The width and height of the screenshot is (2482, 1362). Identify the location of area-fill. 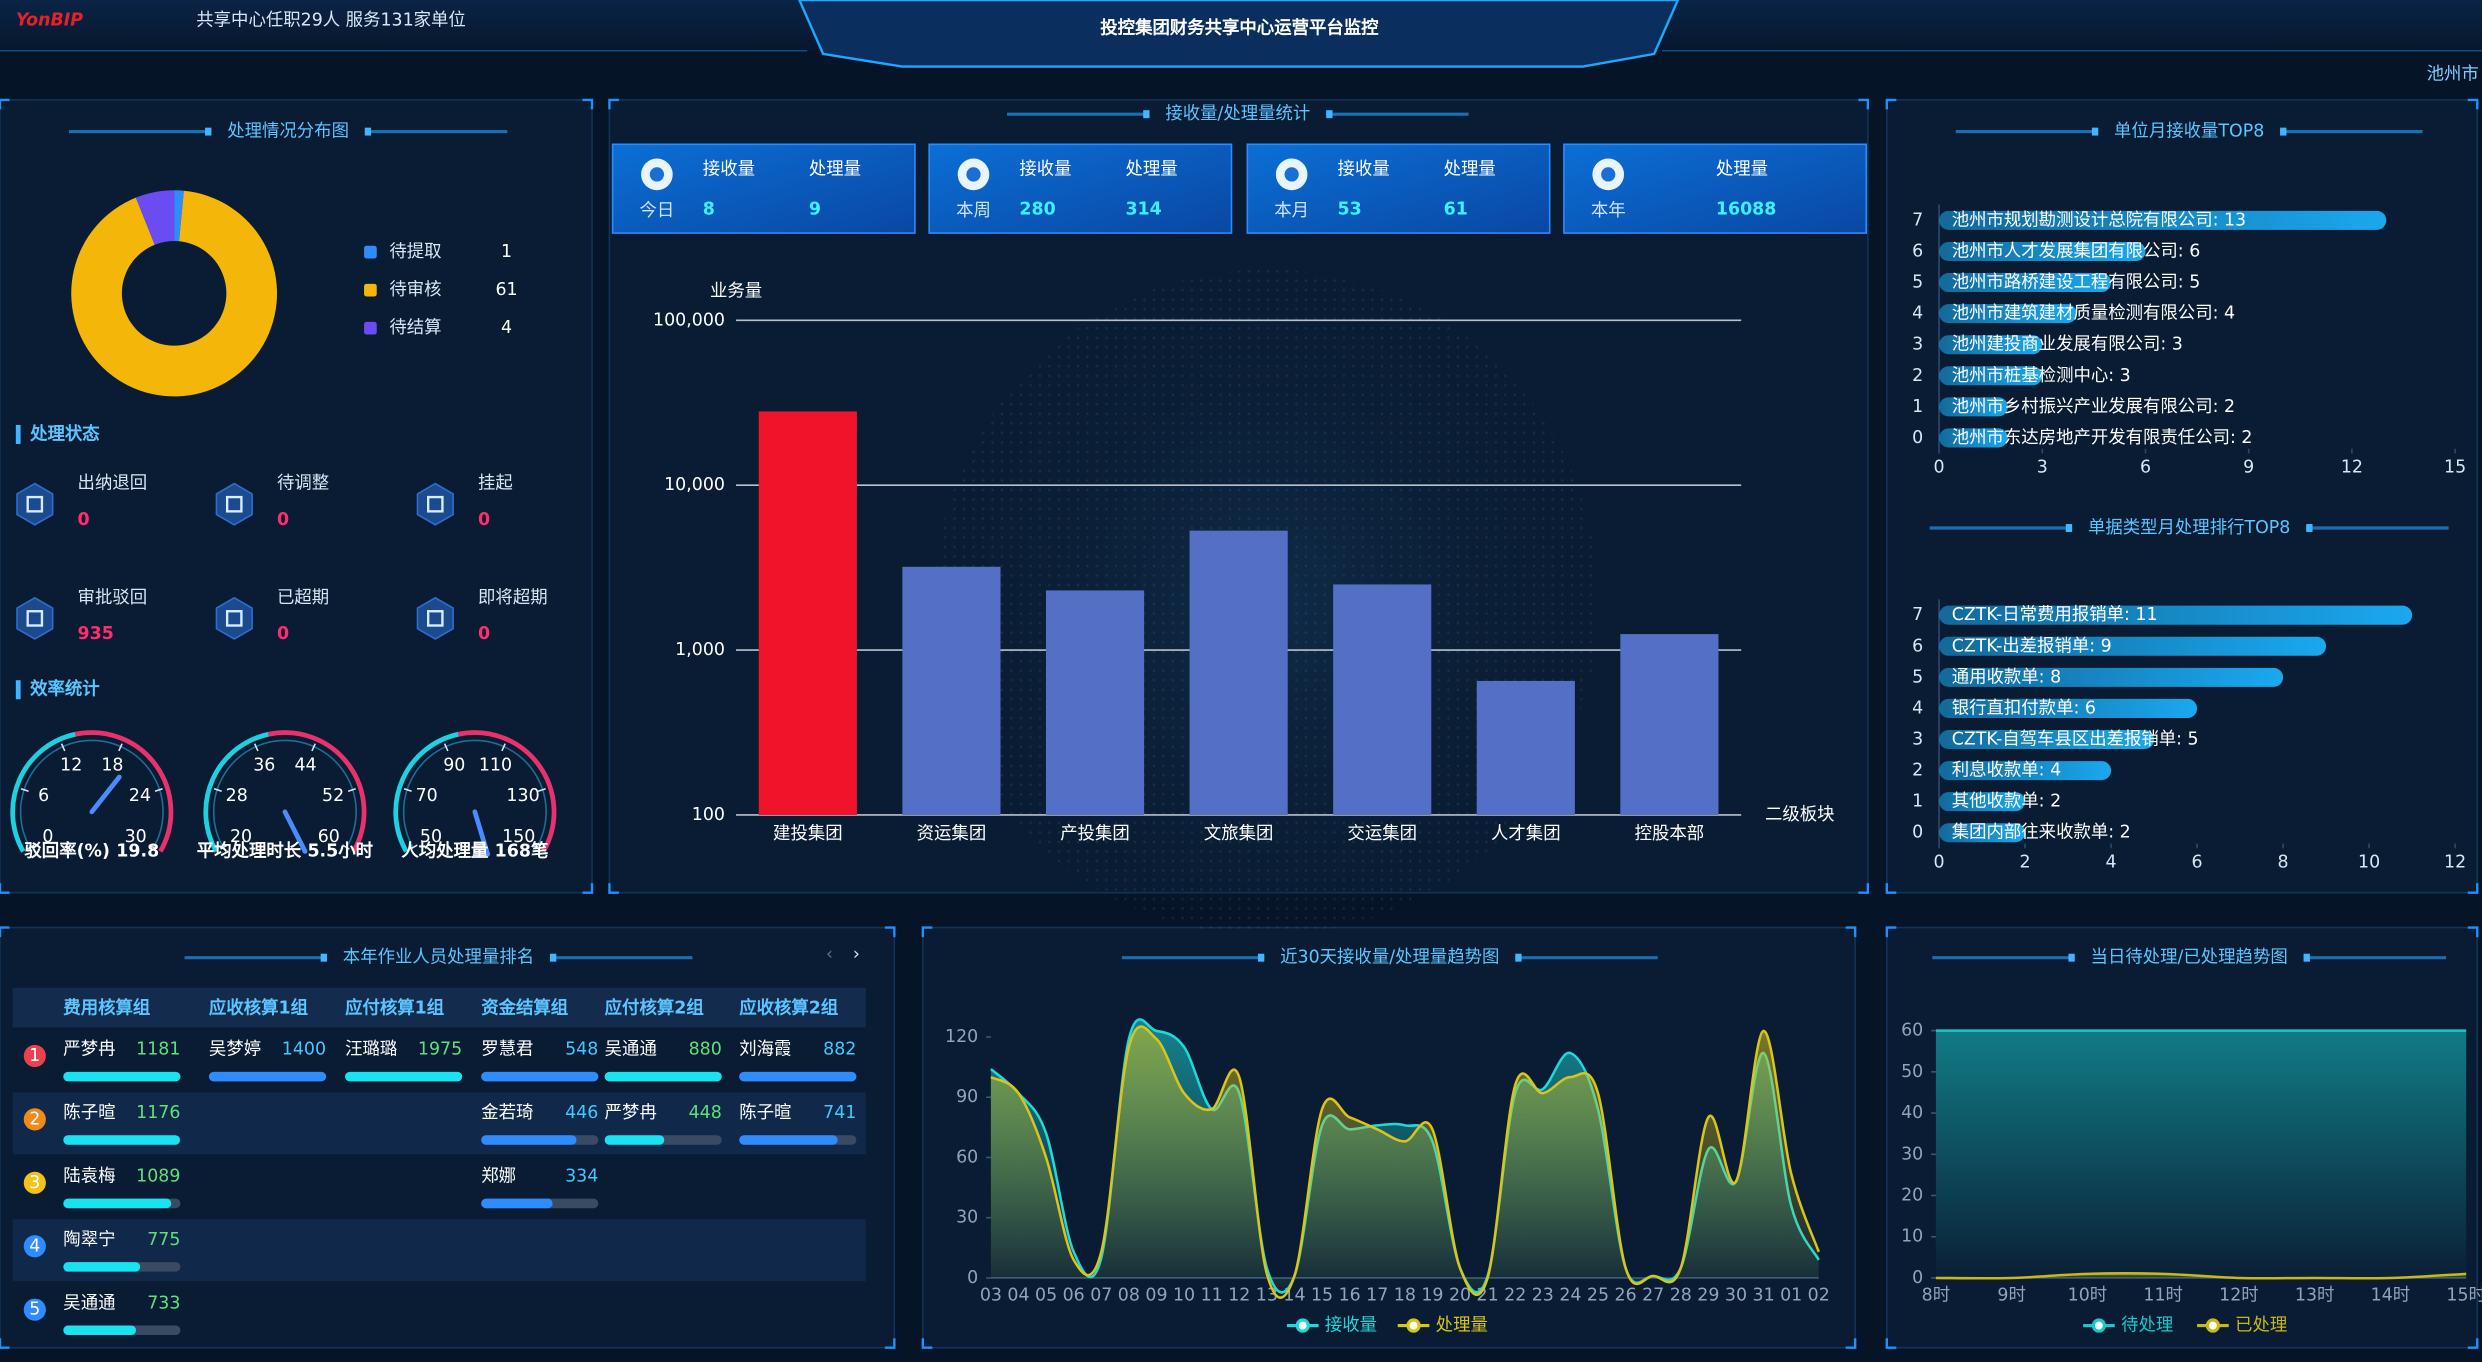
(1404, 1162).